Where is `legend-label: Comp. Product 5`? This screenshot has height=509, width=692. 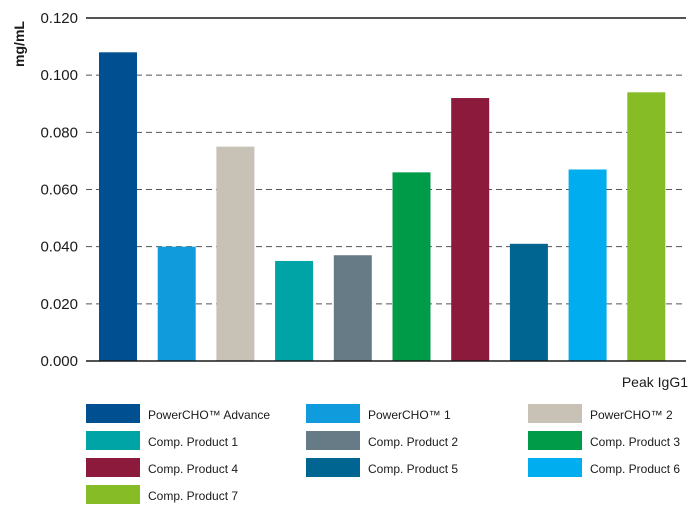 legend-label: Comp. Product 5 is located at coordinates (413, 469).